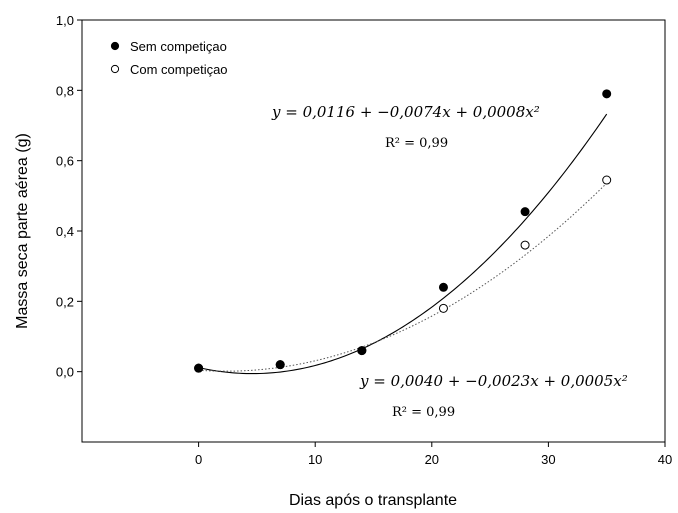  I want to click on x-tick-label: 10, so click(315, 459).